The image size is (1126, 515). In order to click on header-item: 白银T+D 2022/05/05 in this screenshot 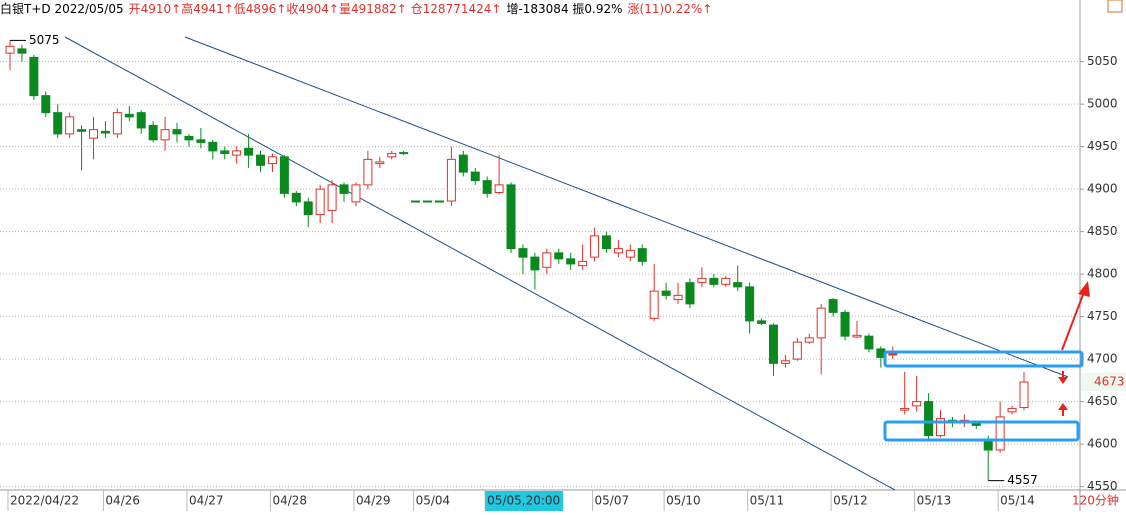, I will do `click(62, 8)`.